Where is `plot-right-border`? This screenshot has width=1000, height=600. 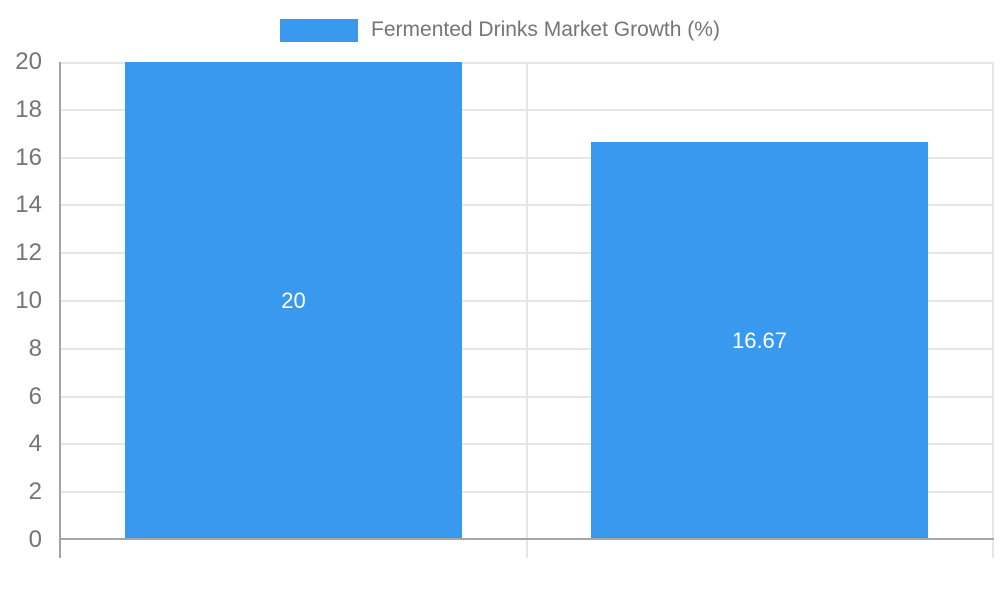
plot-right-border is located at coordinates (993, 310).